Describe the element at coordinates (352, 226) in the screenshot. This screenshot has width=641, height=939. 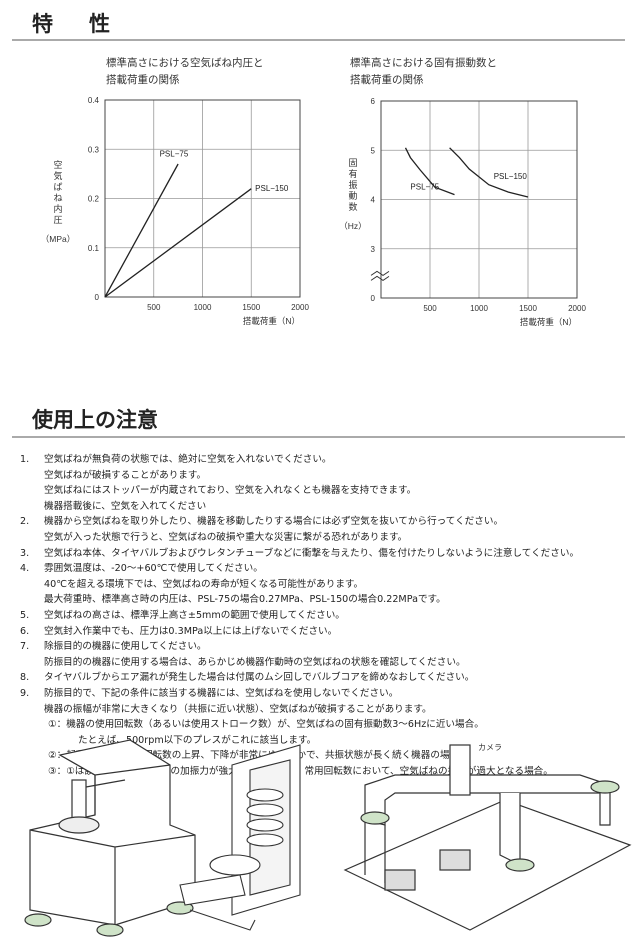
I see `y-axis-unit: （Hz）` at that location.